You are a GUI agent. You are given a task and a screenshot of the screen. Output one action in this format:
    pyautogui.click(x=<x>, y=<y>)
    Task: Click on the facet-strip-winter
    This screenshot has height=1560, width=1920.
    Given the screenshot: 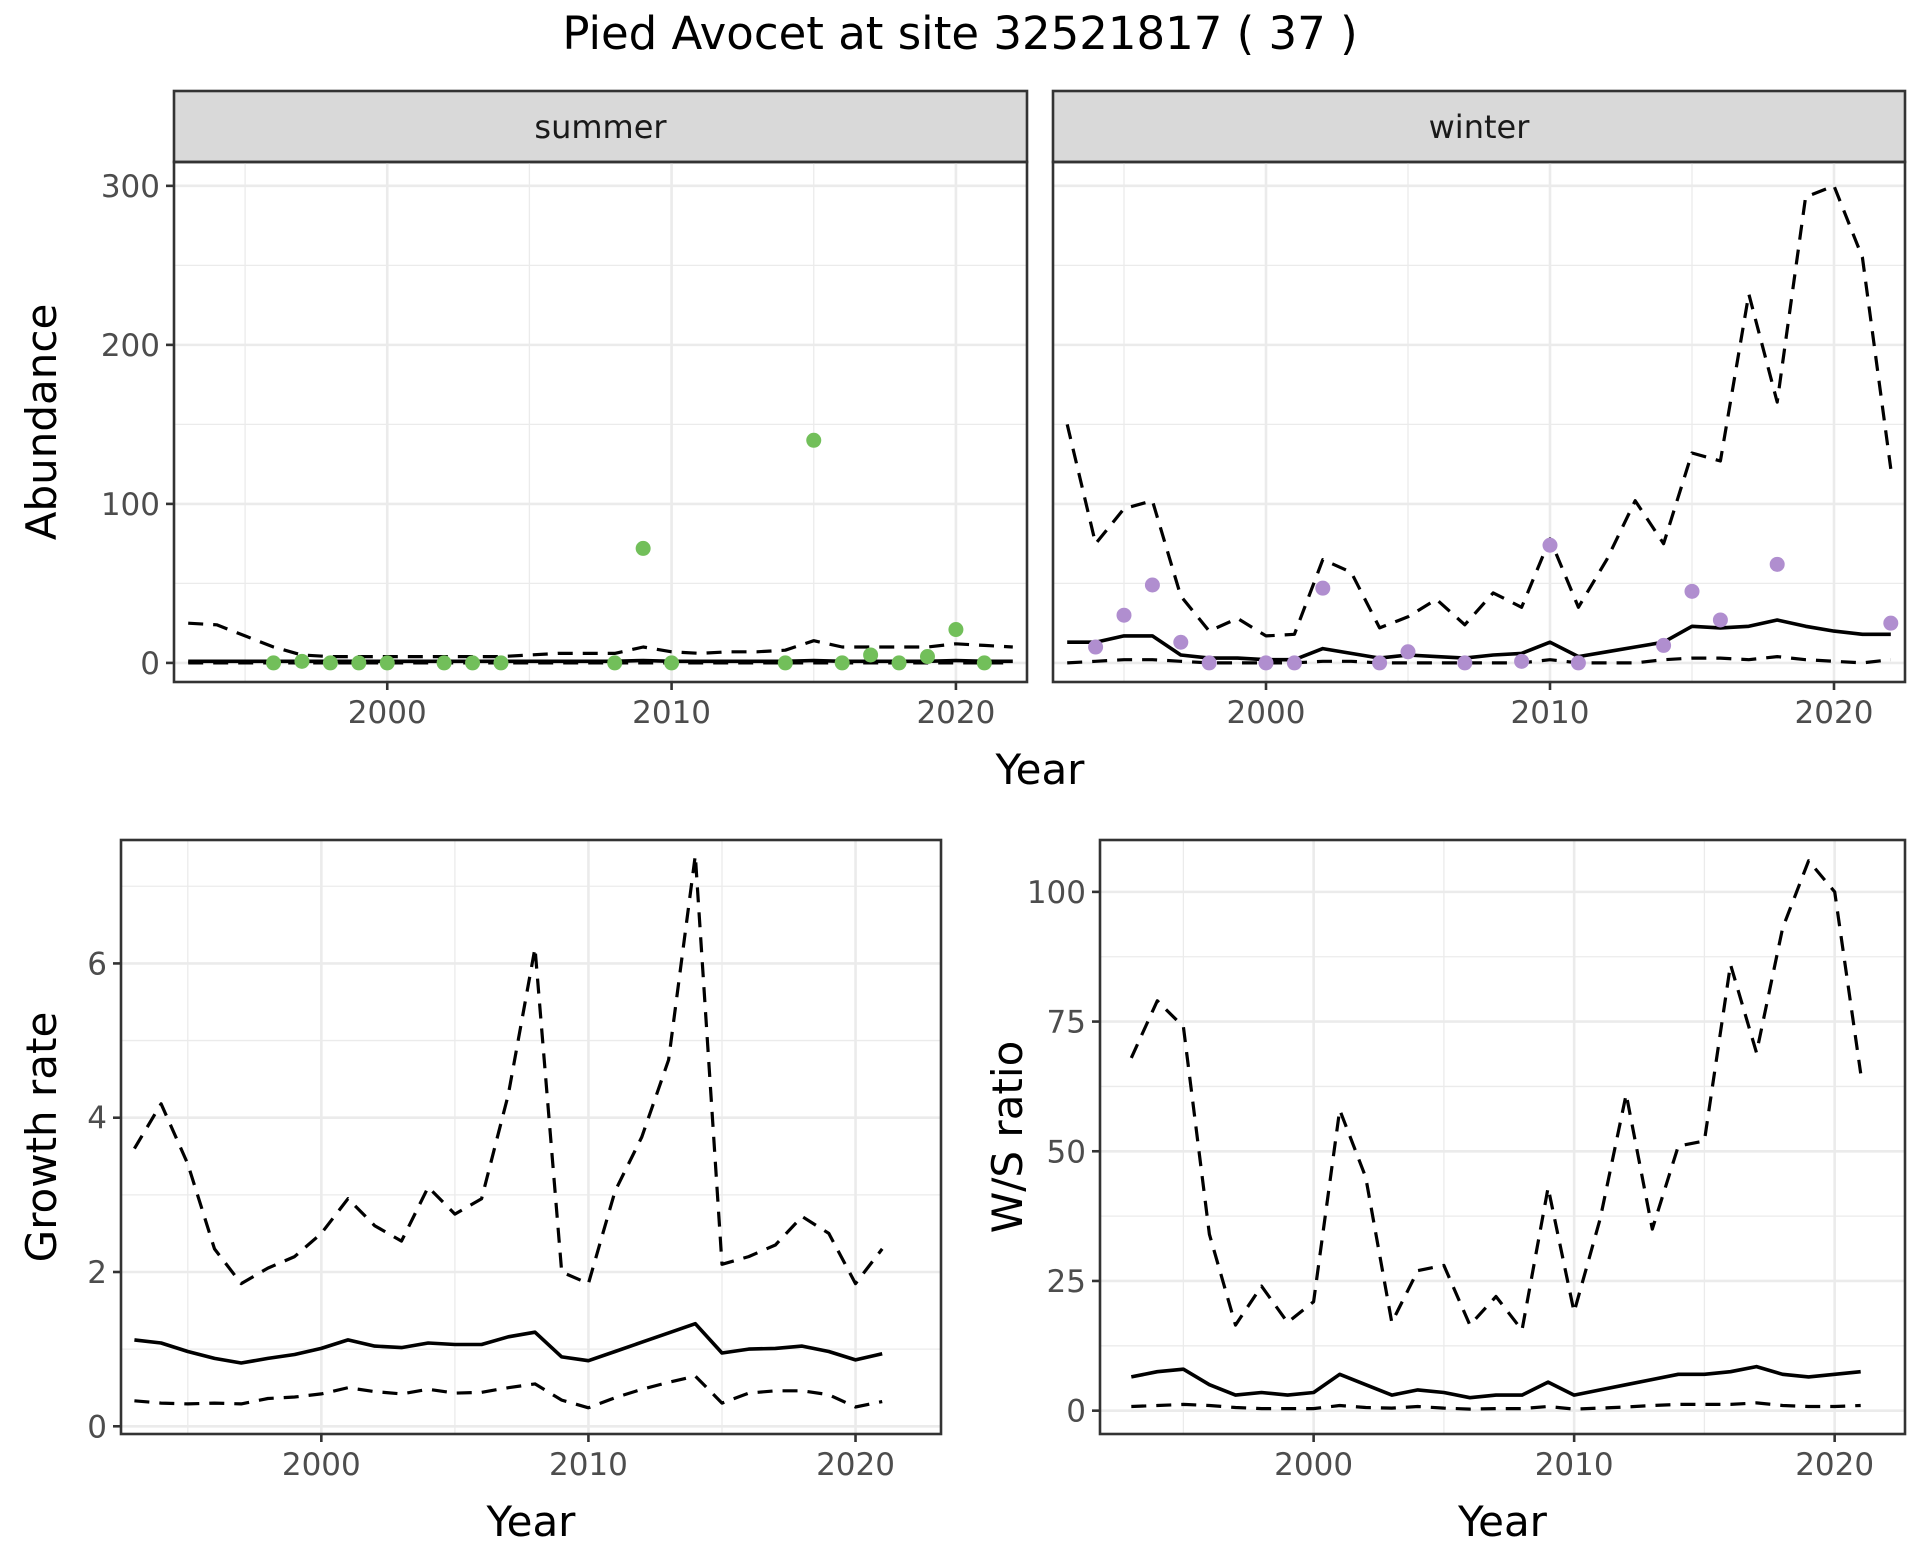 What is the action you would take?
    pyautogui.click(x=1479, y=126)
    